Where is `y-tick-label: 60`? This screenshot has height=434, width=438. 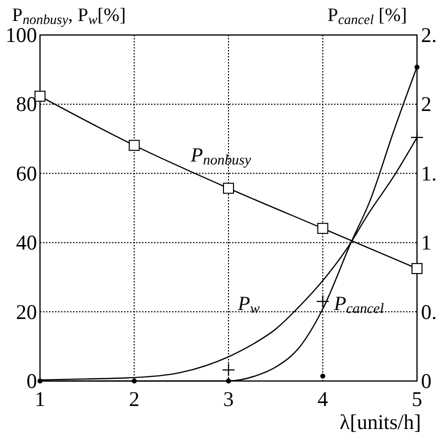
y-tick-label: 60 is located at coordinates (26, 173).